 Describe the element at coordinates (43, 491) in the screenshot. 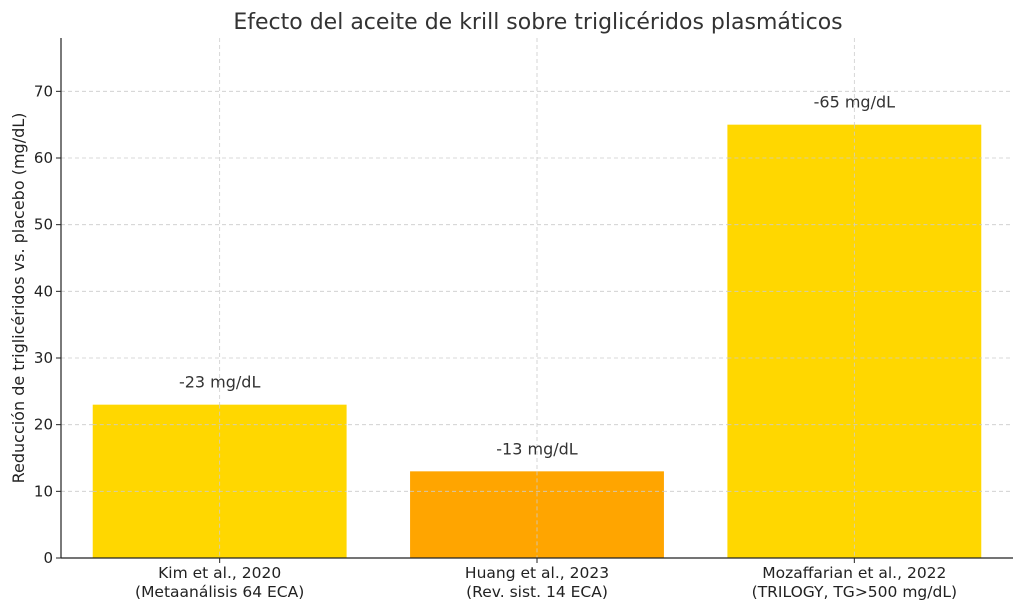

I see `y-tick-label: 10` at that location.